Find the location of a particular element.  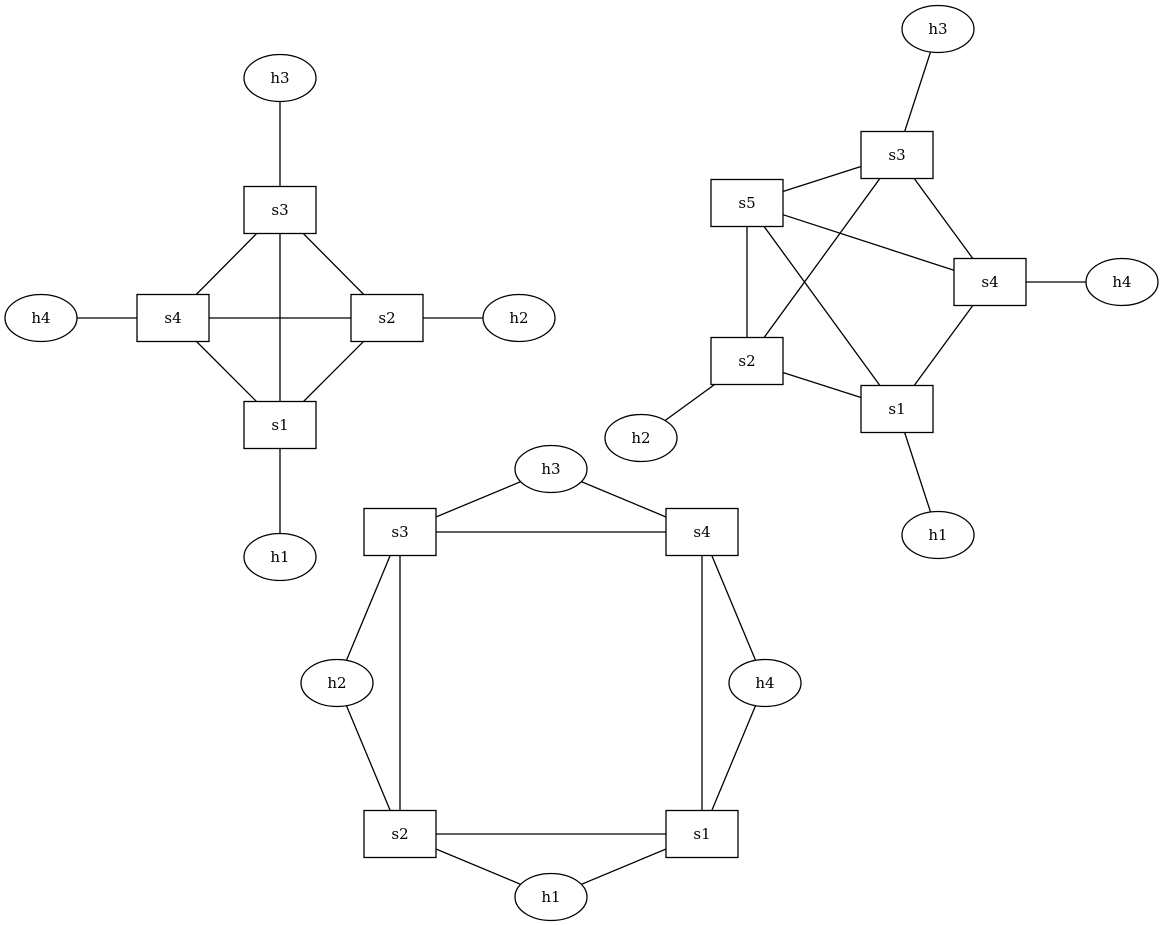

topo-c-node-s4: s4 is located at coordinates (702, 532).